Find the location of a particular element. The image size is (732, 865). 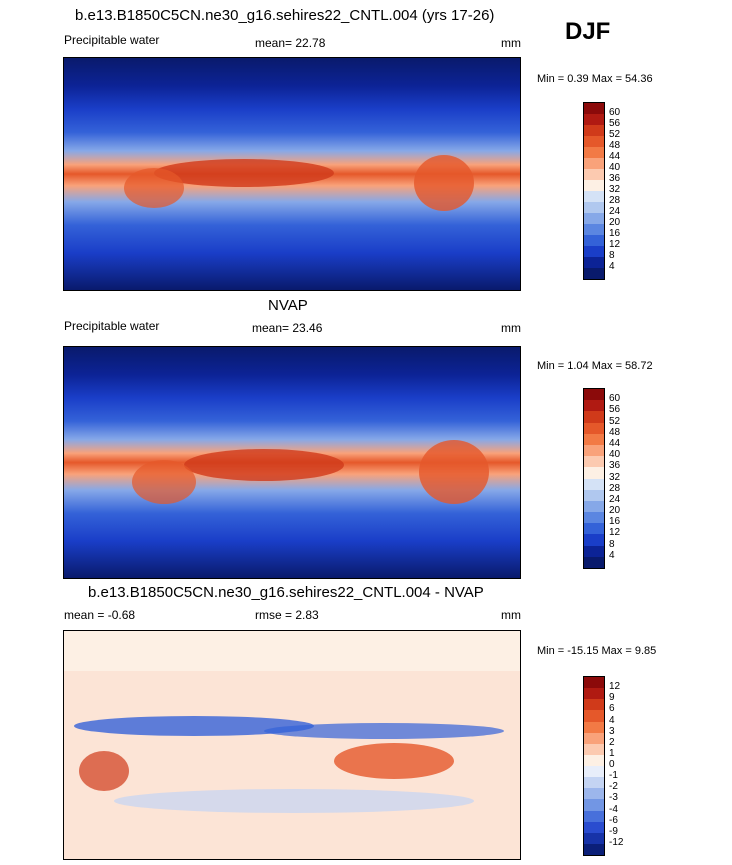

panel3-colorbar-labels: 12 9 6 4 3 2 1 0 -1 -2 -3 -4 -6 -9 -12 is located at coordinates (629, 765).